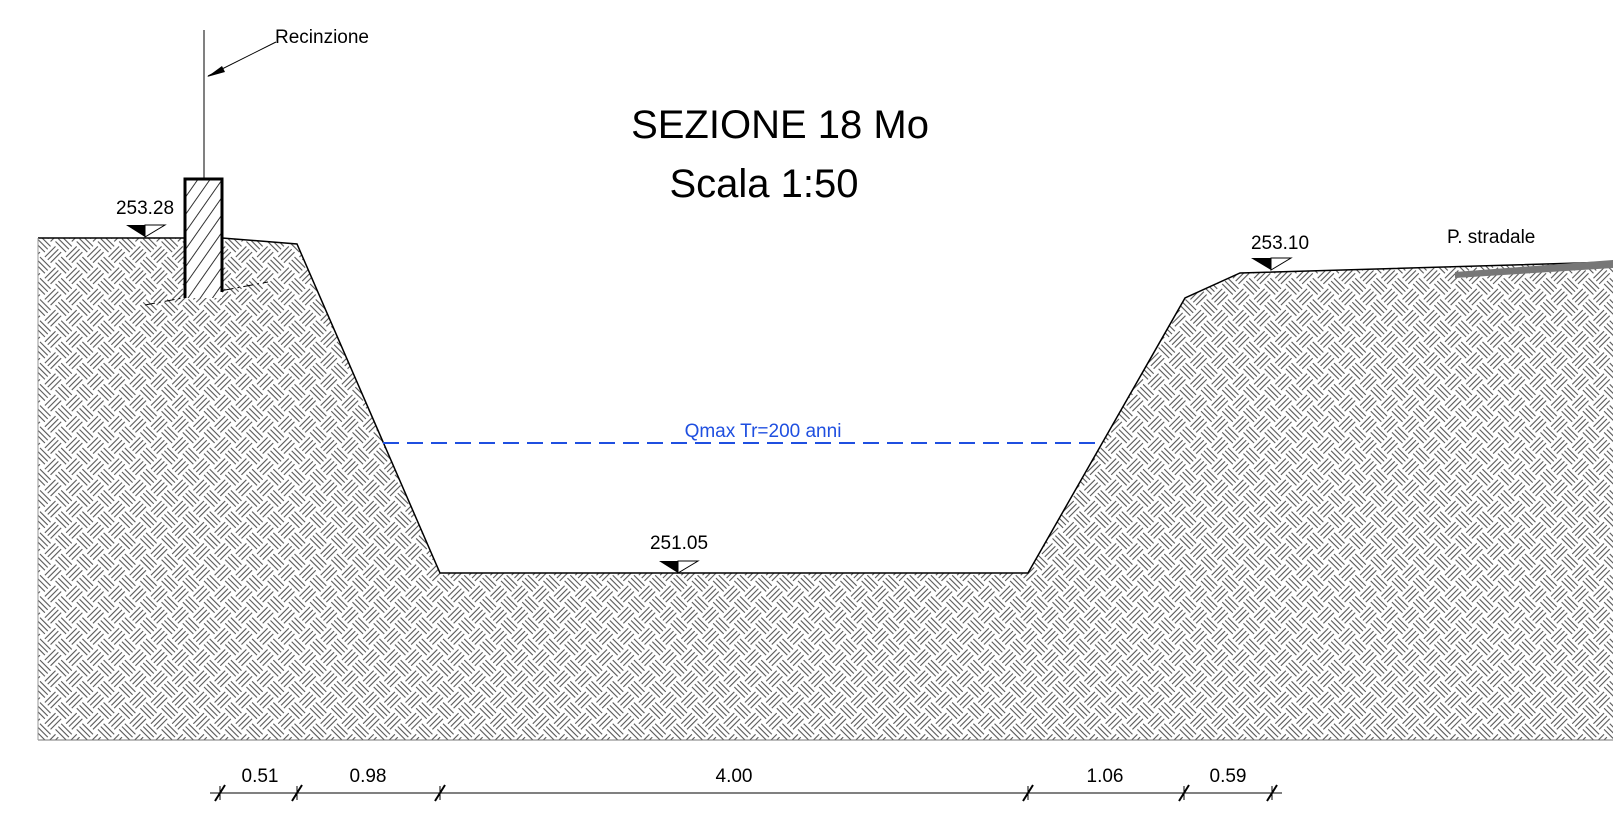 This screenshot has height=829, width=1613. What do you see at coordinates (145, 208) in the screenshot?
I see `elevation-label: 253.28` at bounding box center [145, 208].